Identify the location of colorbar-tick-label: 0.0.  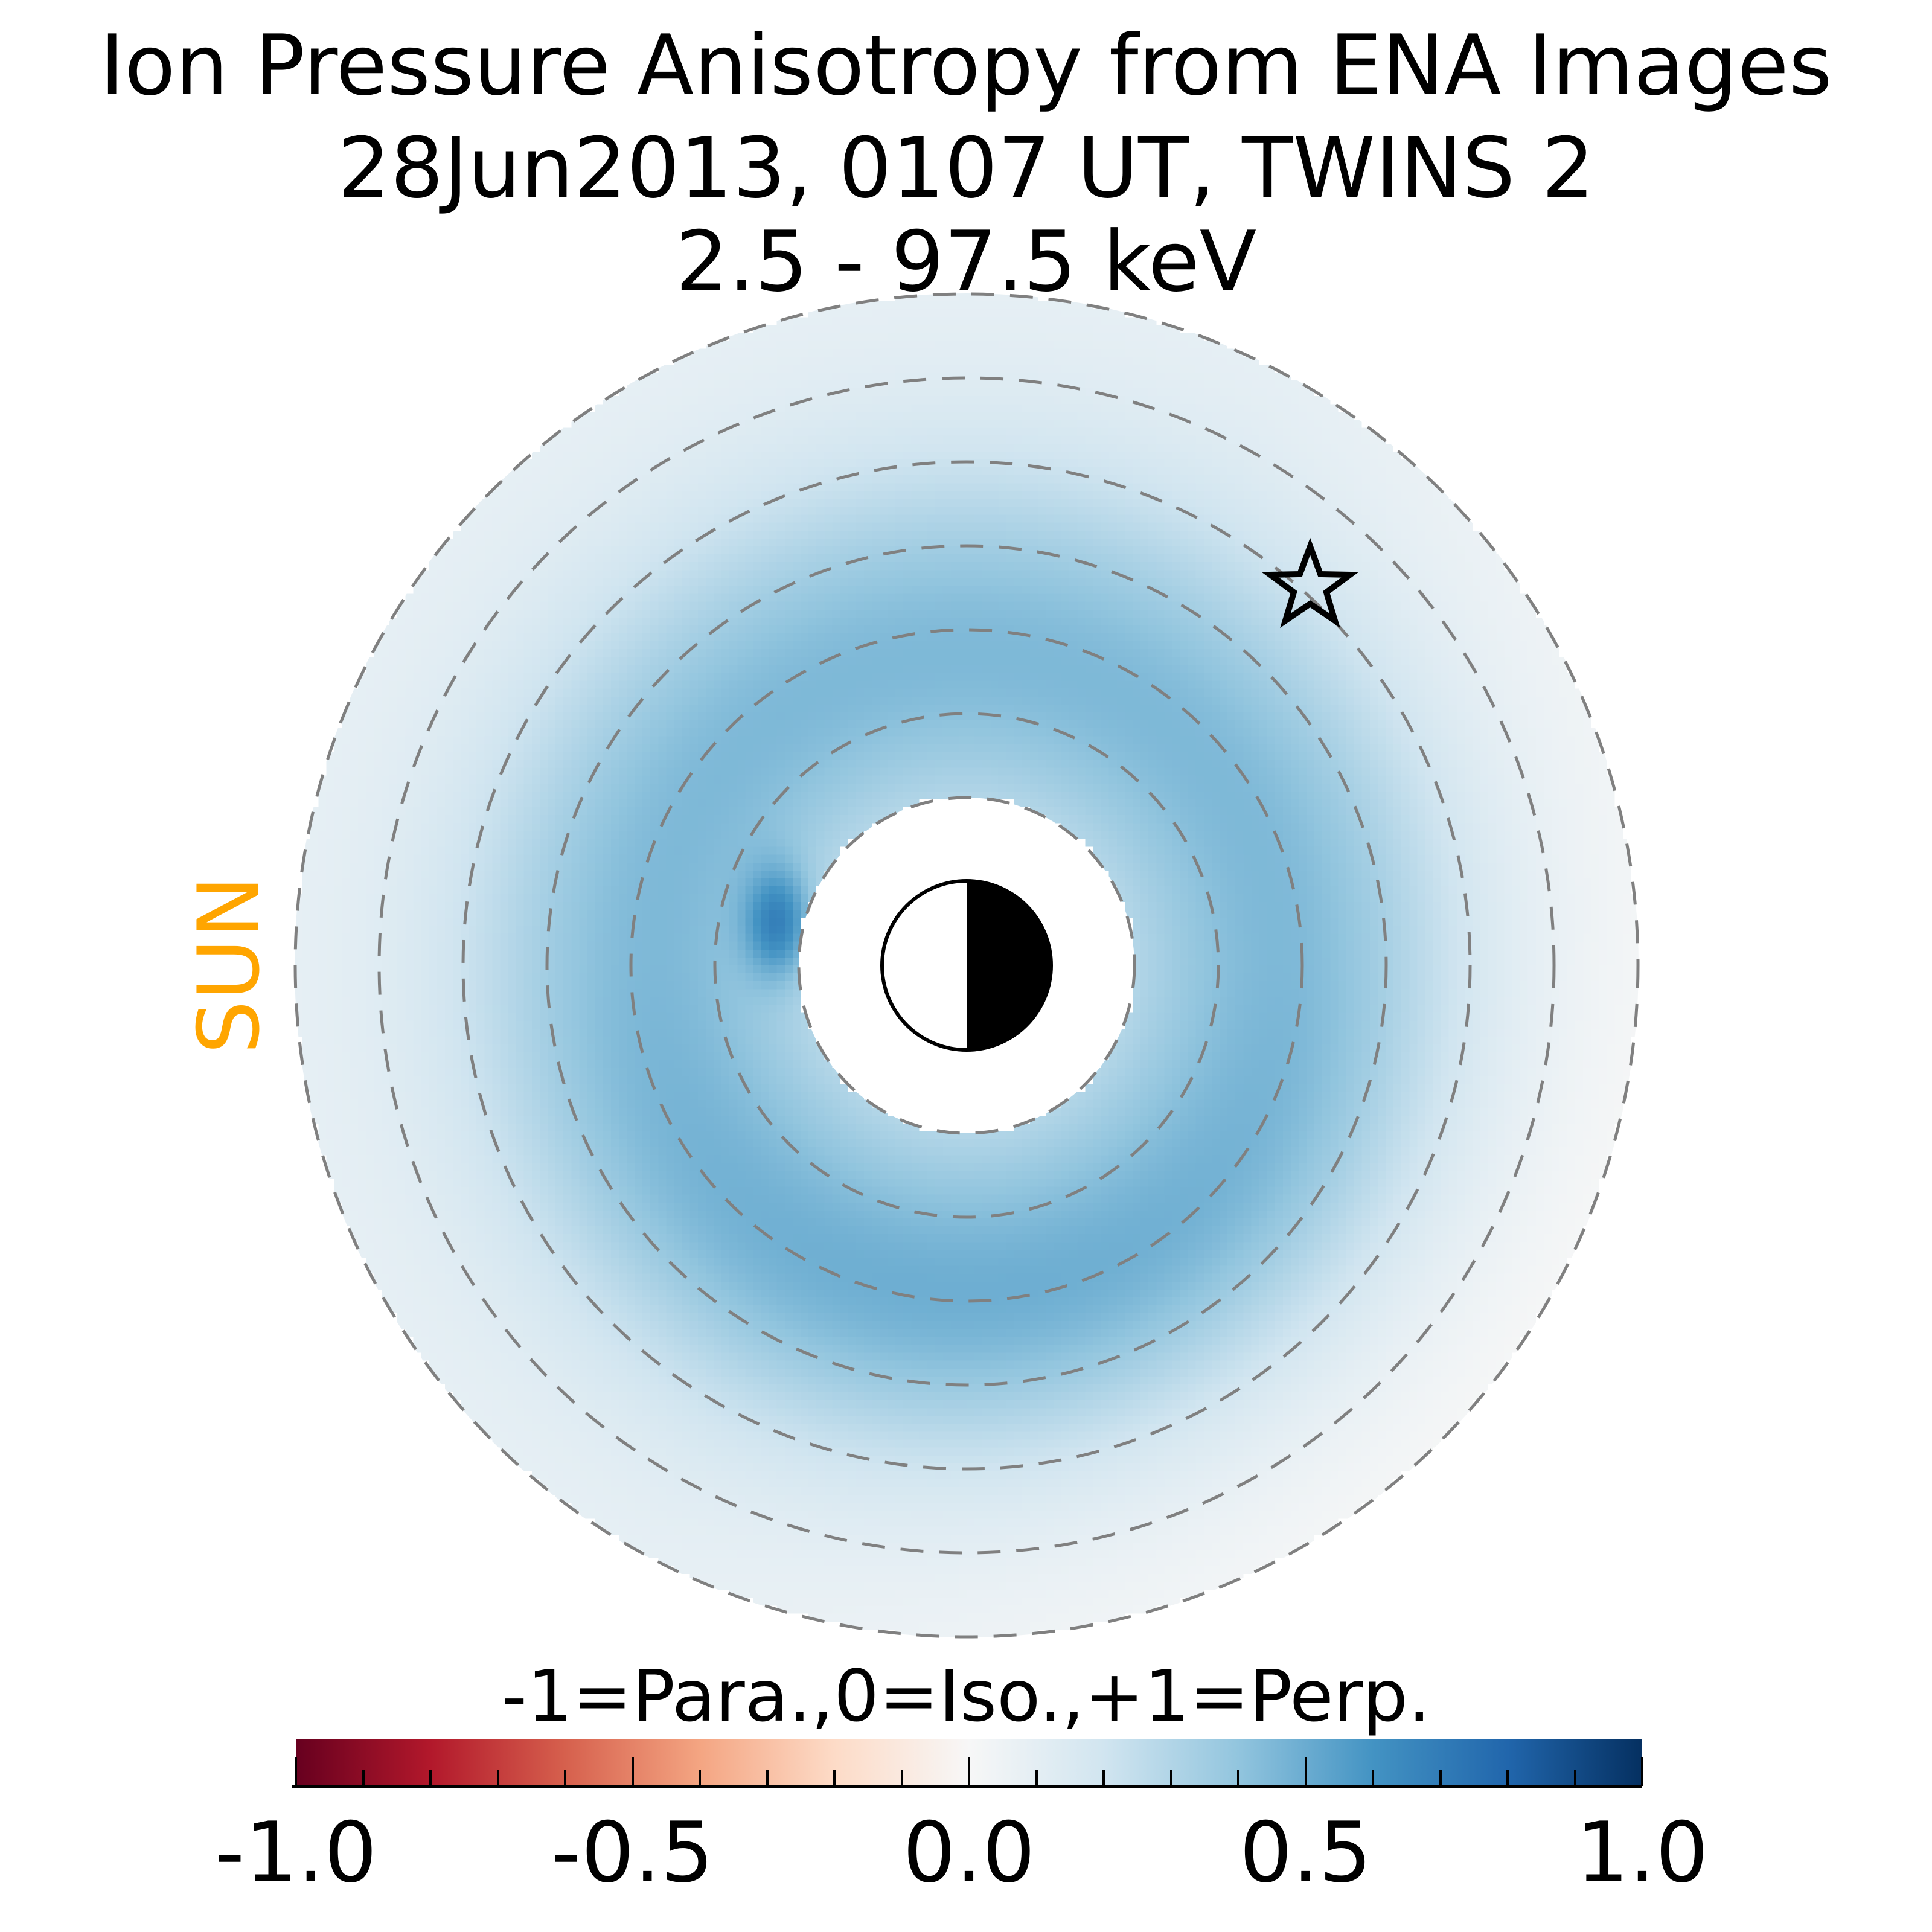
(969, 1853).